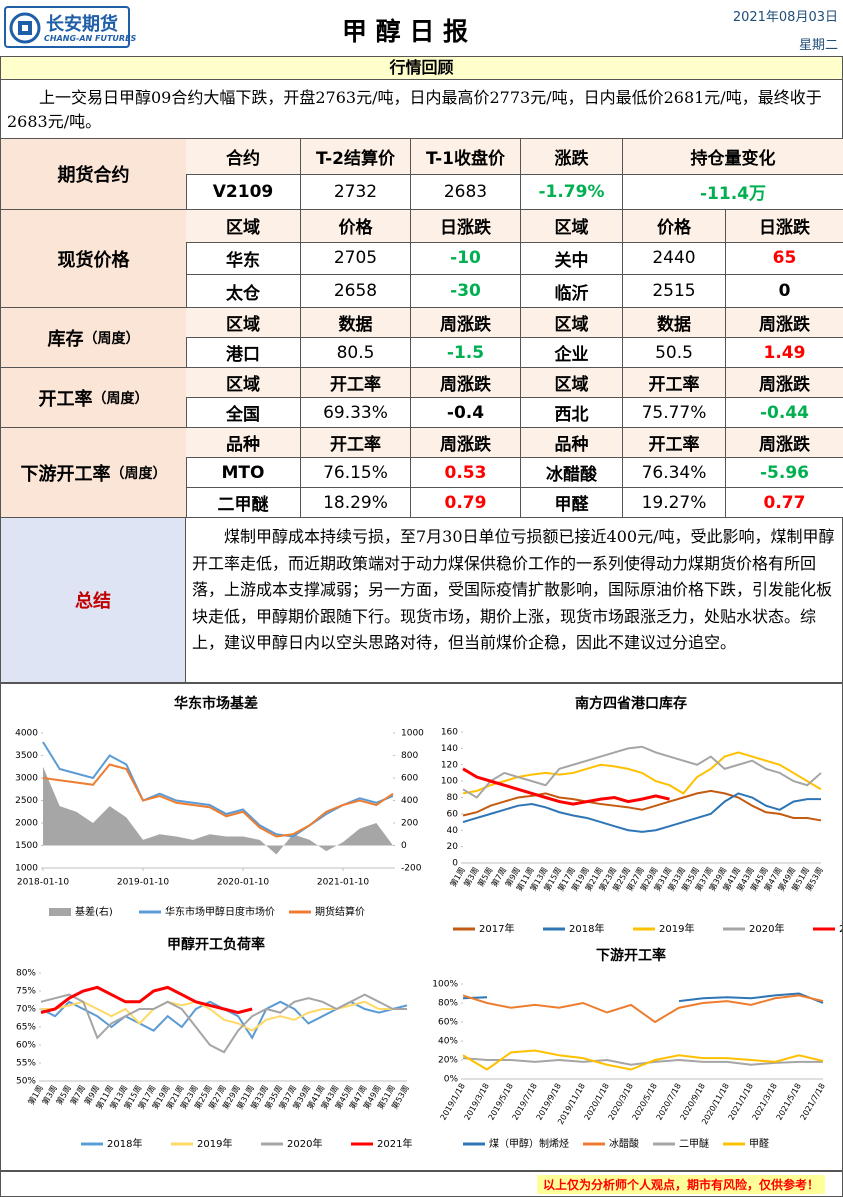 Image resolution: width=843 pixels, height=1197 pixels. What do you see at coordinates (26, 801) in the screenshot?
I see `y-tick-label: 2500` at bounding box center [26, 801].